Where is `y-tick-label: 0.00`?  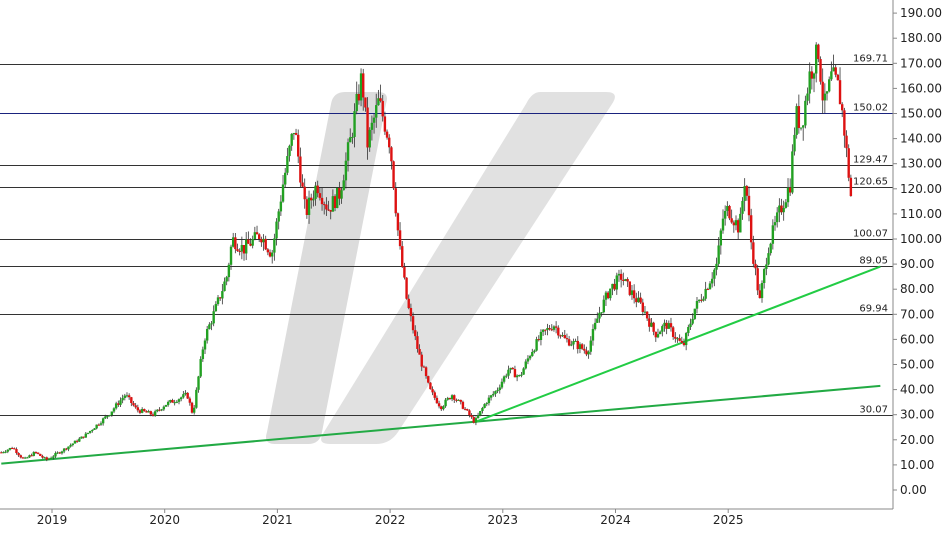
y-tick-label: 0.00 is located at coordinates (913, 490).